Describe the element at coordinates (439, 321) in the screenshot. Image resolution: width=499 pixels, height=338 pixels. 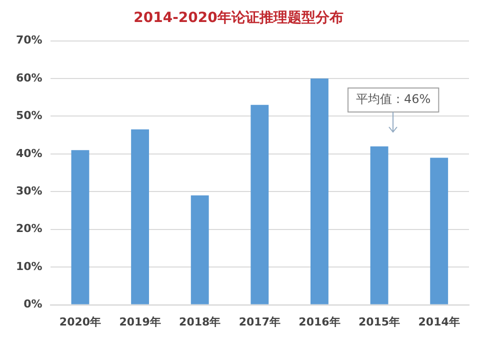
I see `x-tick-label: 2014年` at that location.